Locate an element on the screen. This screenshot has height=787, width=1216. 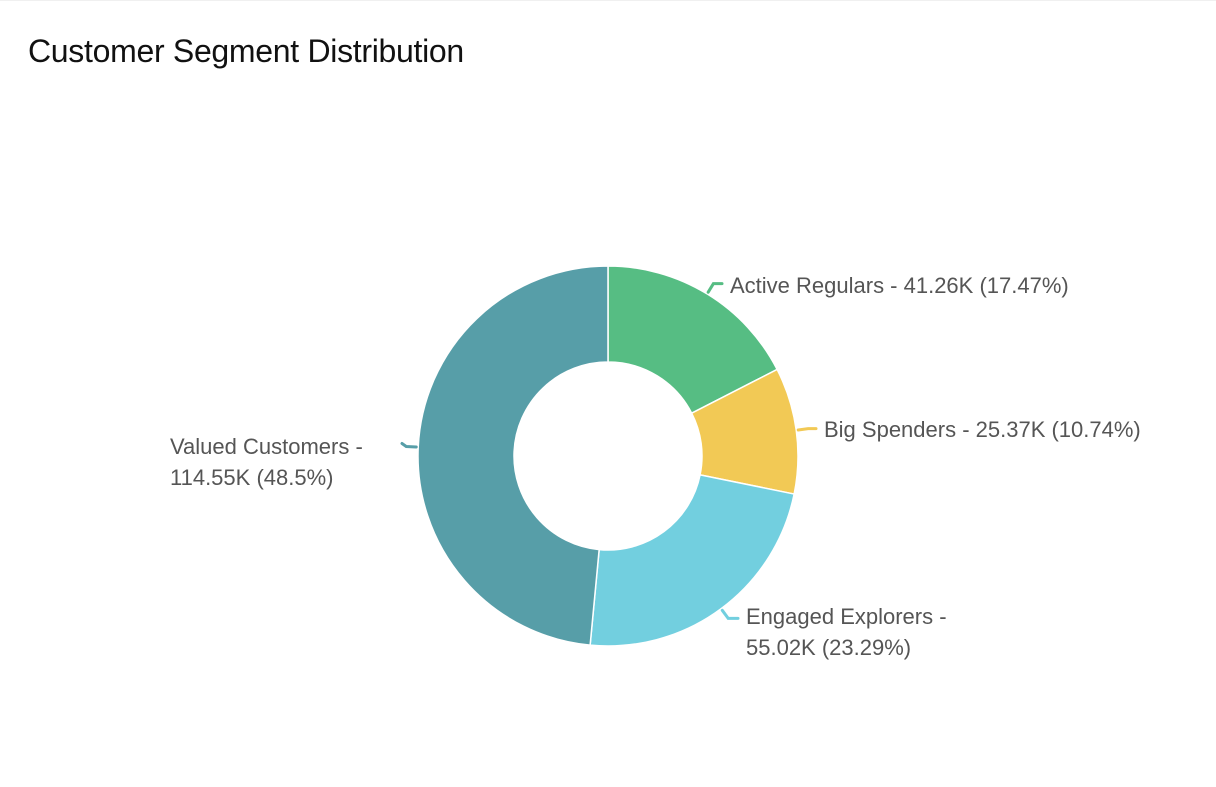
slice-label: Valued Customers - is located at coordinates (266, 446).